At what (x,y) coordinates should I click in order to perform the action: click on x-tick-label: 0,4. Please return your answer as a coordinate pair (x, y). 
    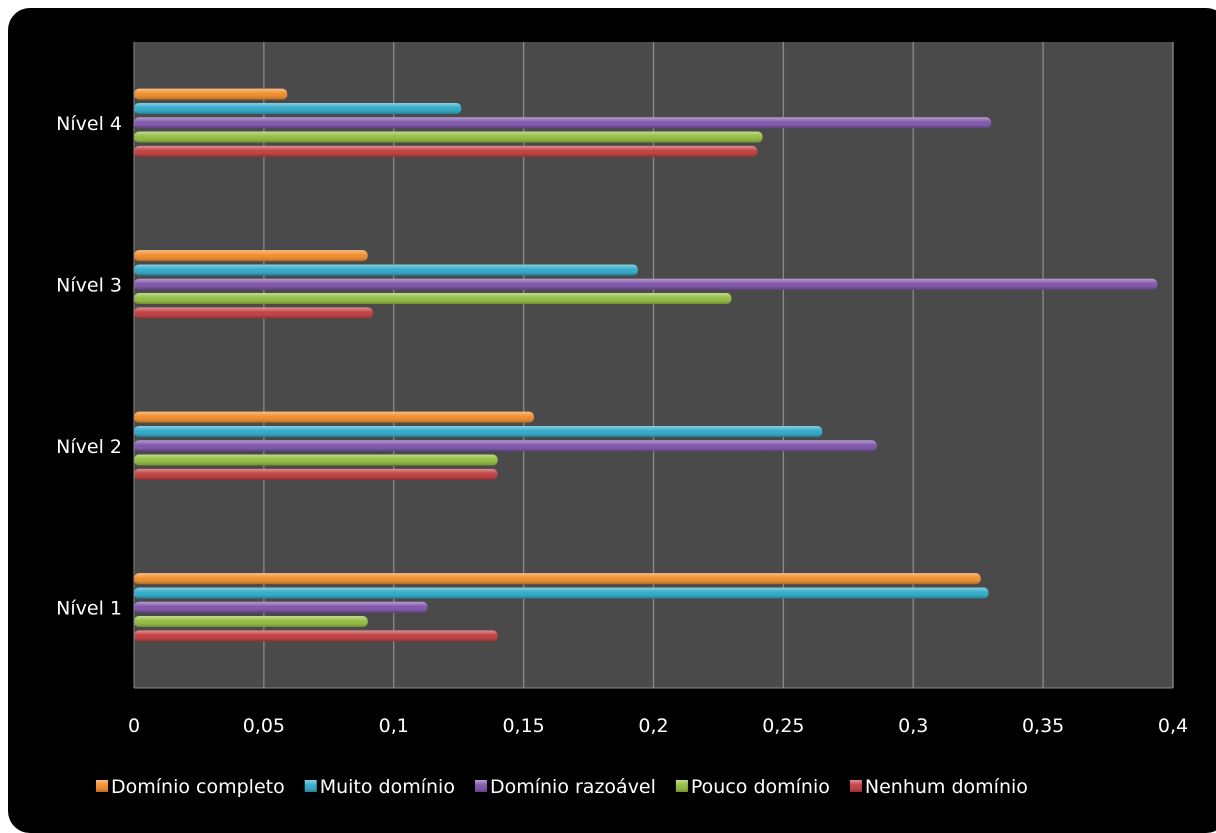
    Looking at the image, I should click on (1173, 726).